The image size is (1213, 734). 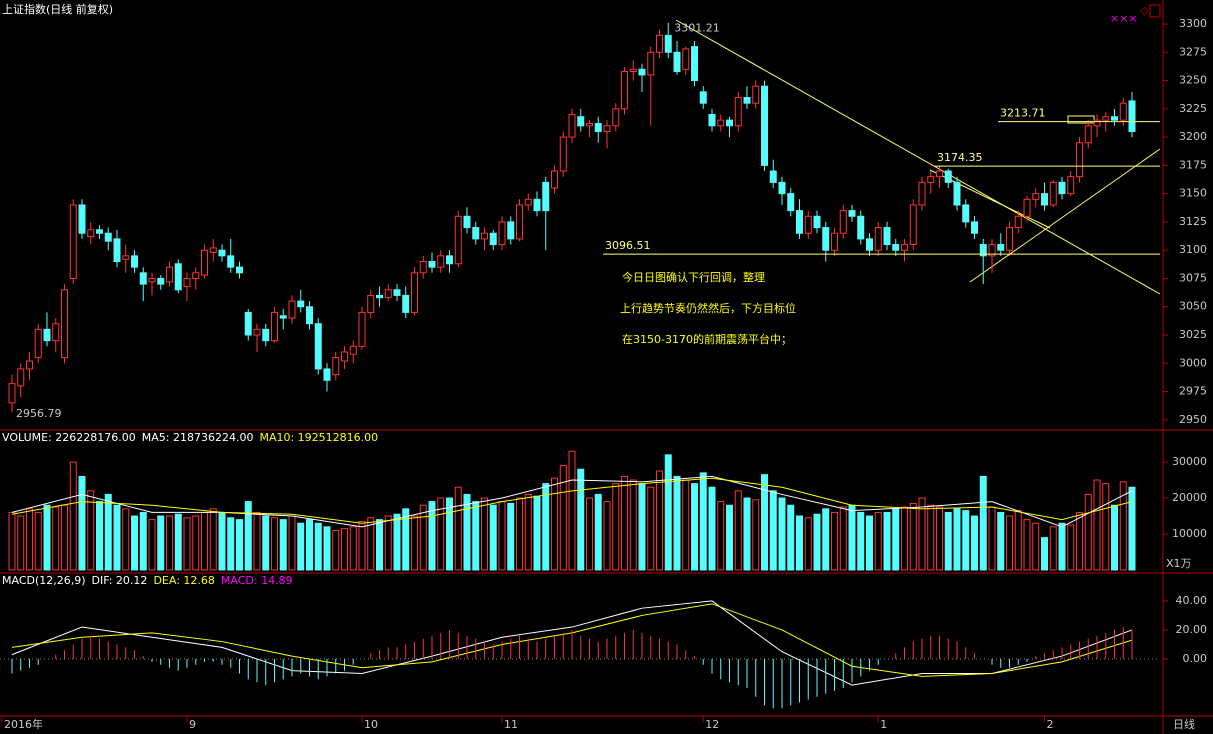 What do you see at coordinates (1144, 10) in the screenshot?
I see `diamond-icon: ◇` at bounding box center [1144, 10].